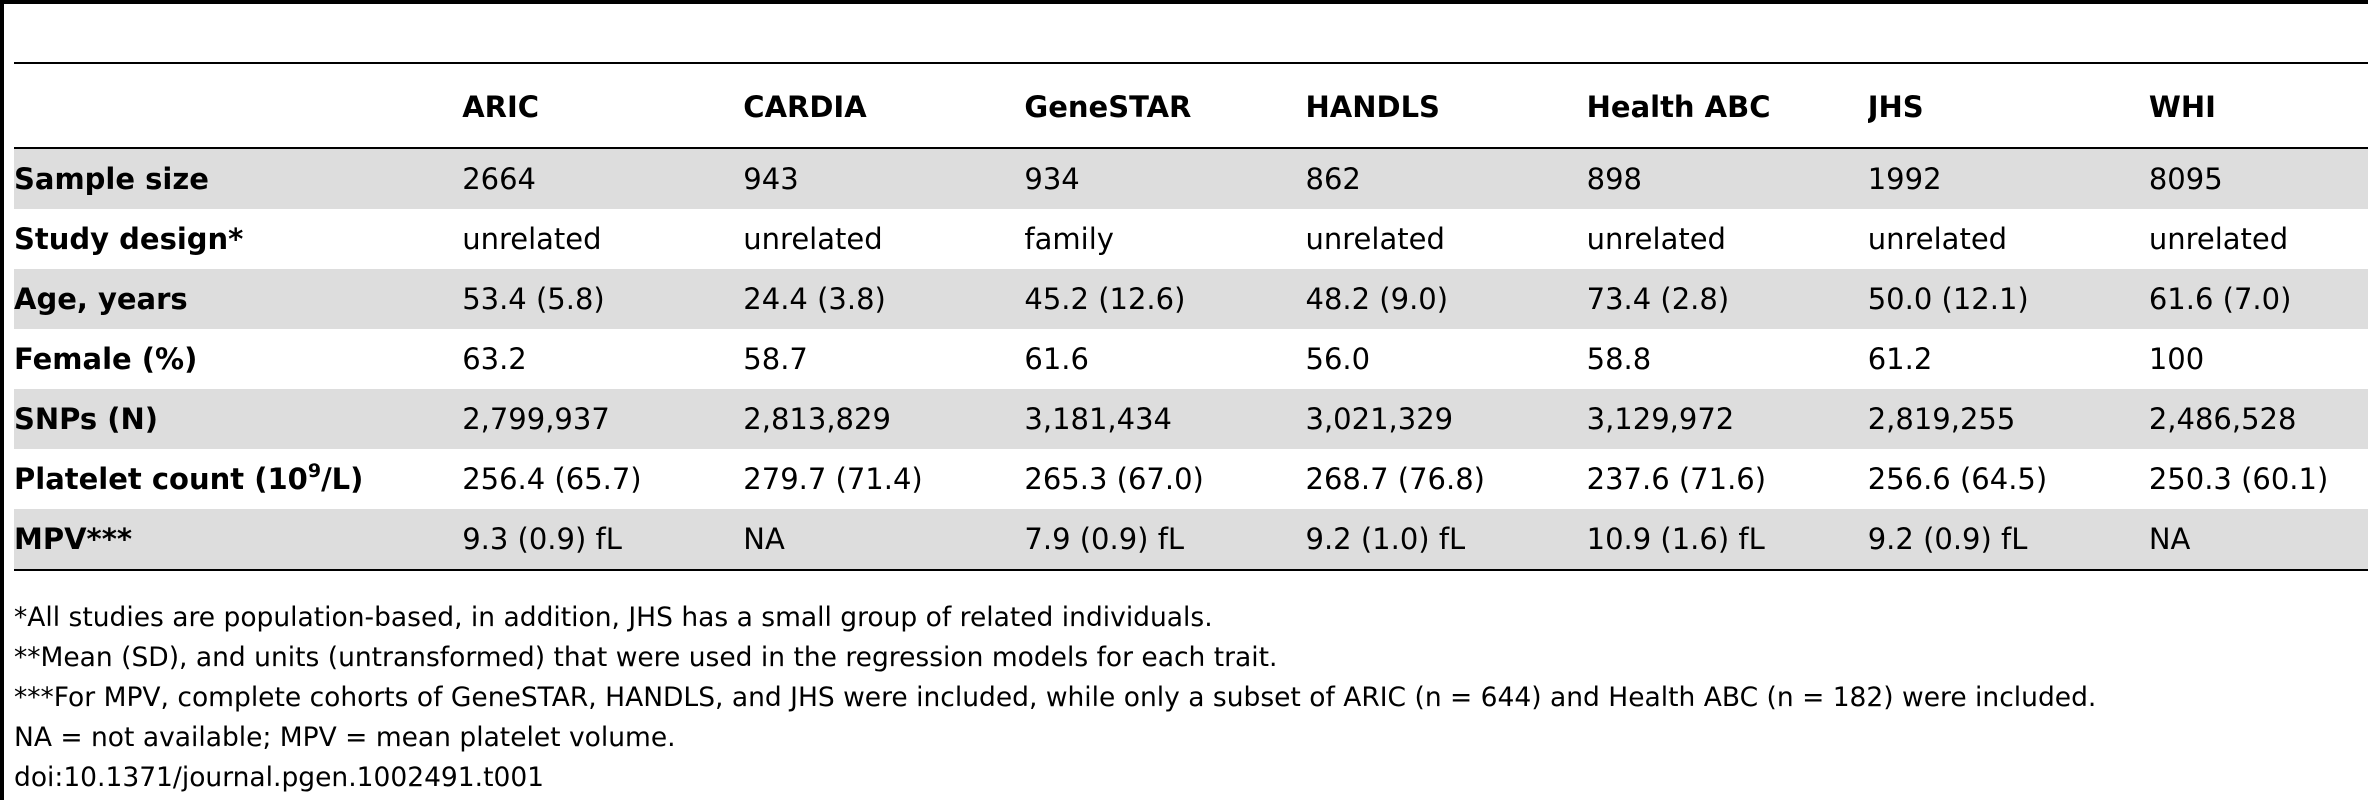  What do you see at coordinates (2008, 539) in the screenshot?
I see `table-cell: 9.2 (0.9) fL` at bounding box center [2008, 539].